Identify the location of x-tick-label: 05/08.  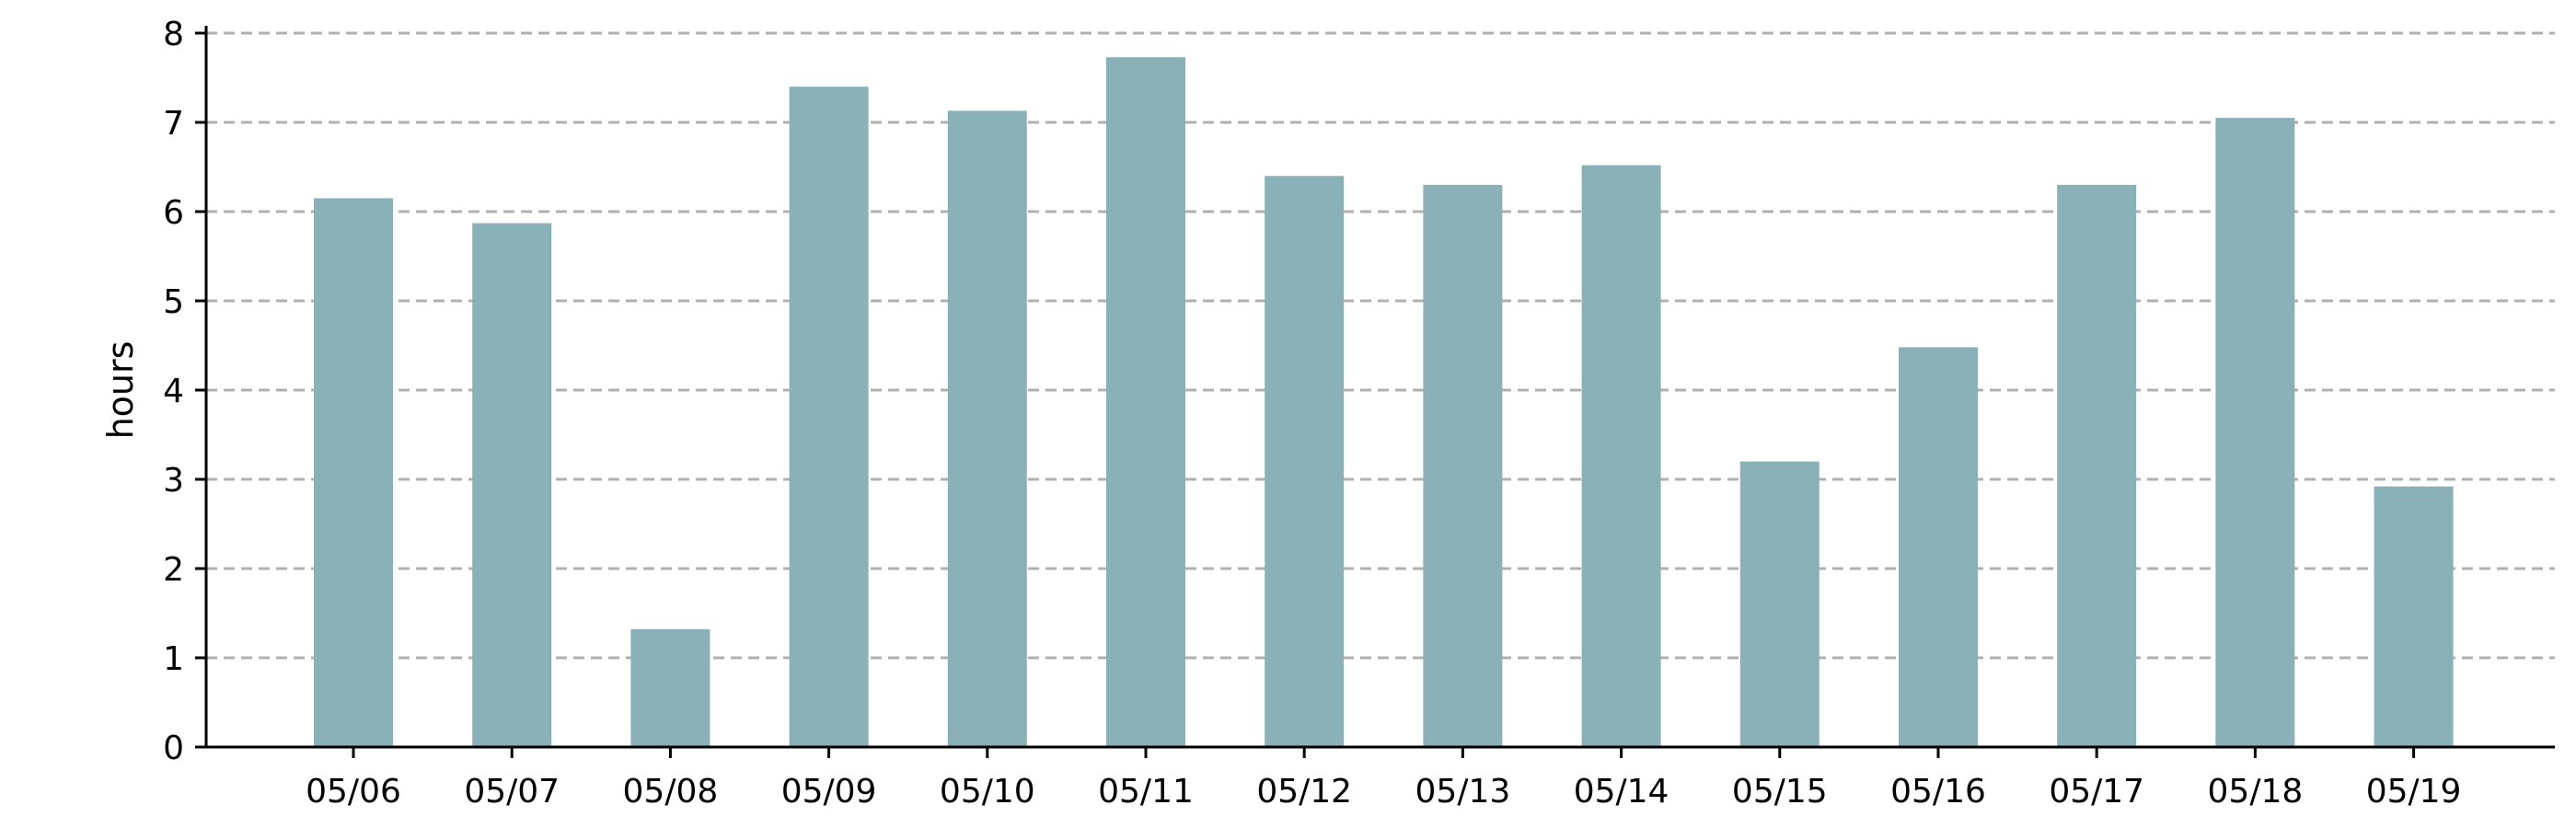
(671, 792).